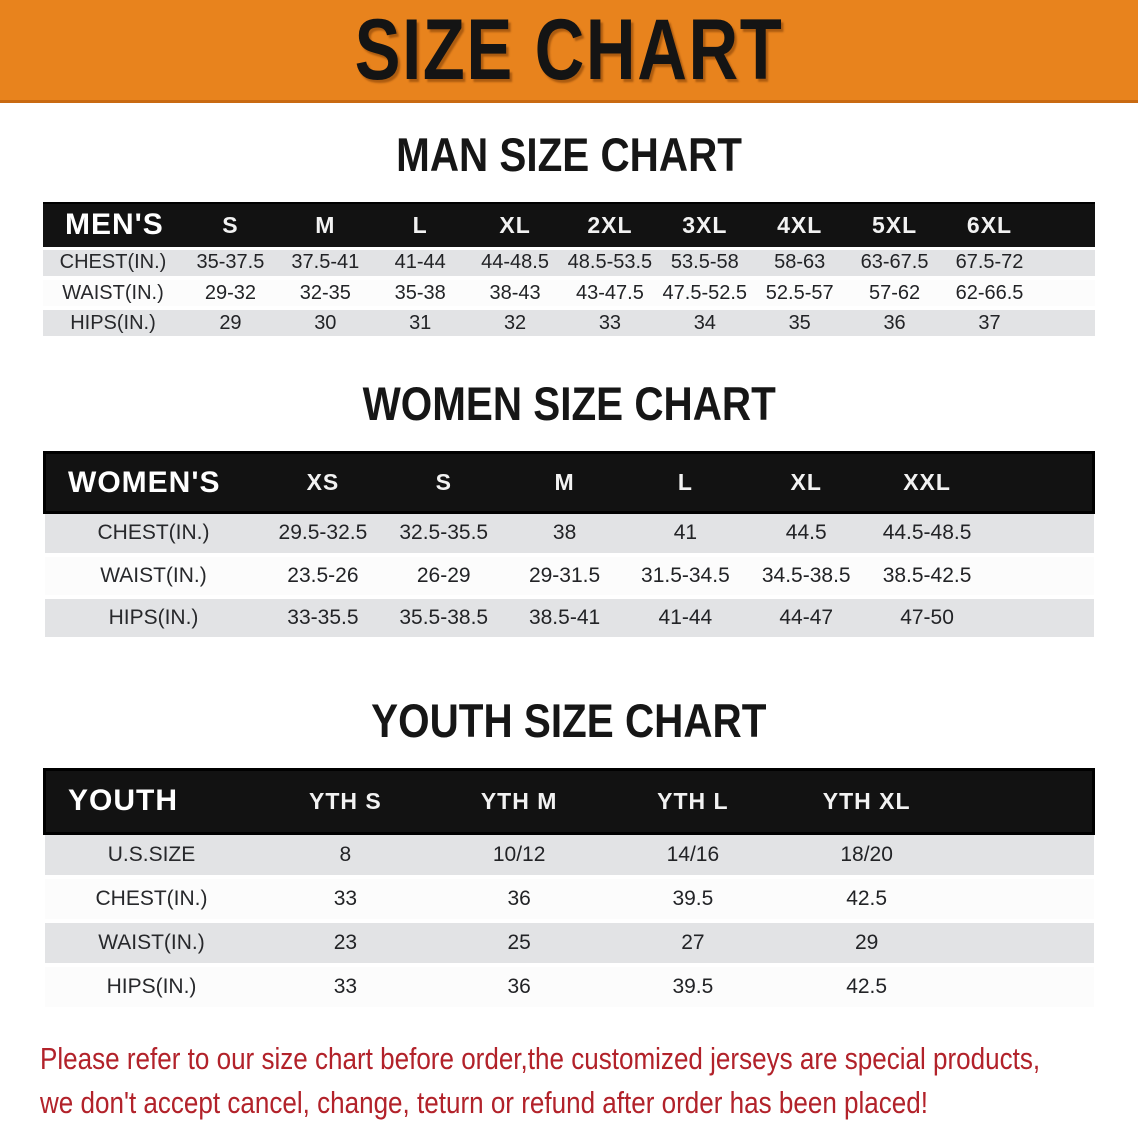 The image size is (1138, 1132). I want to click on size-value: 38, so click(564, 534).